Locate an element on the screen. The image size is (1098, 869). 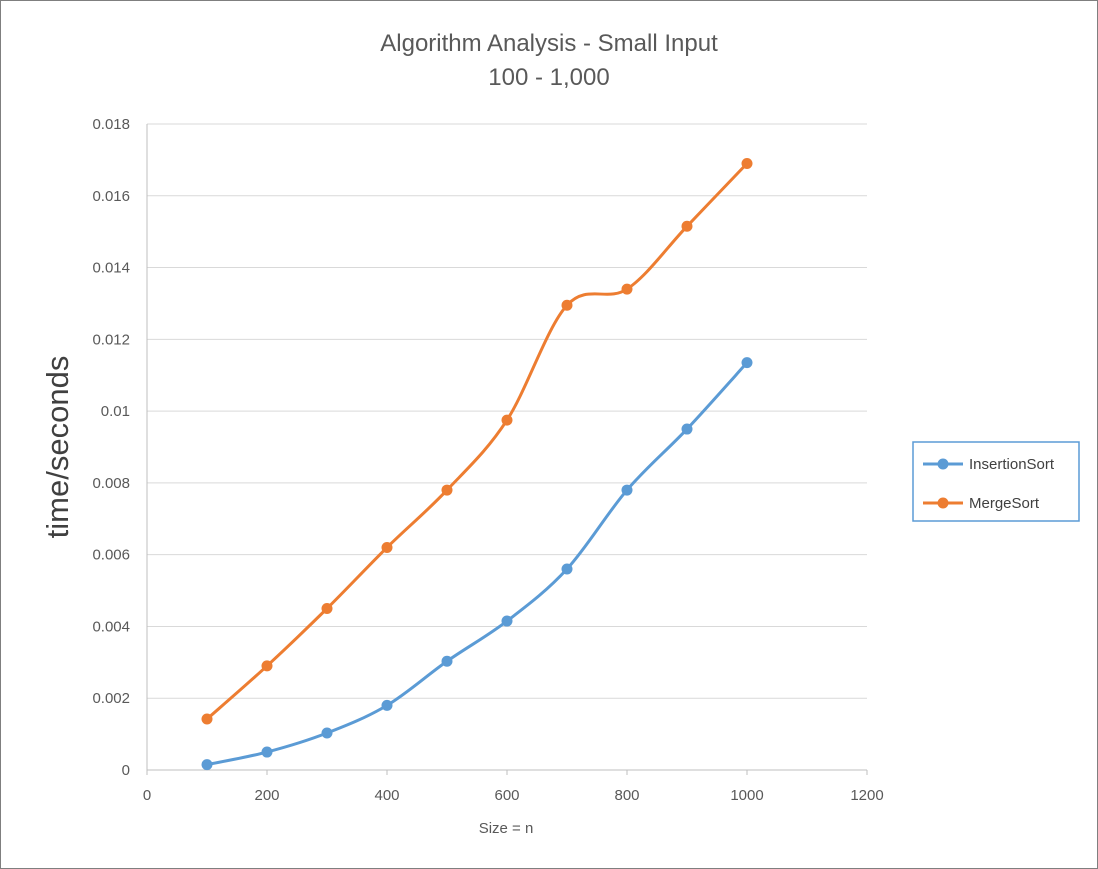
legend-label-insertionsort: InsertionSort is located at coordinates (1012, 464).